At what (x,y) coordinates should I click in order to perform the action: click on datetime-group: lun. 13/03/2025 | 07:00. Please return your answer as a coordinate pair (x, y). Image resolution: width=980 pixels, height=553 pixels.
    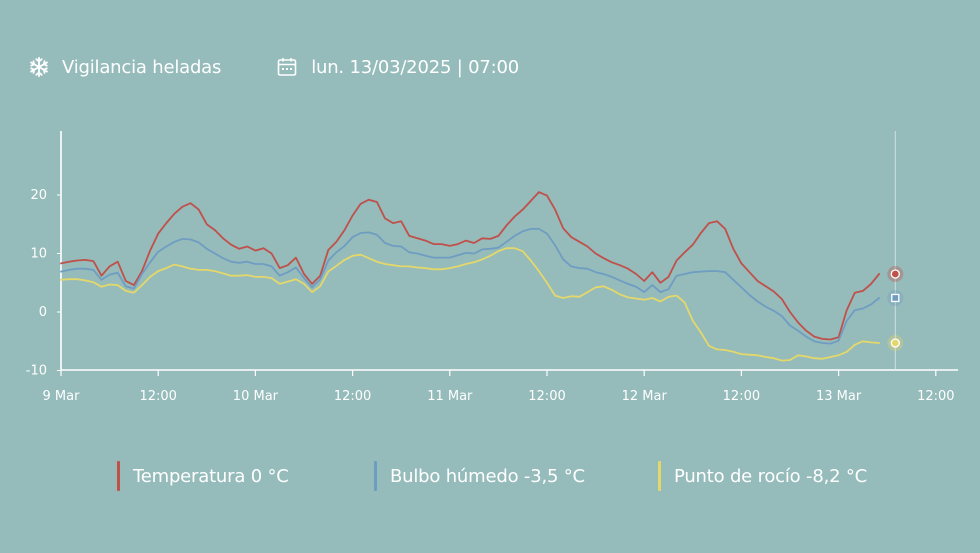
    Looking at the image, I should click on (370, 67).